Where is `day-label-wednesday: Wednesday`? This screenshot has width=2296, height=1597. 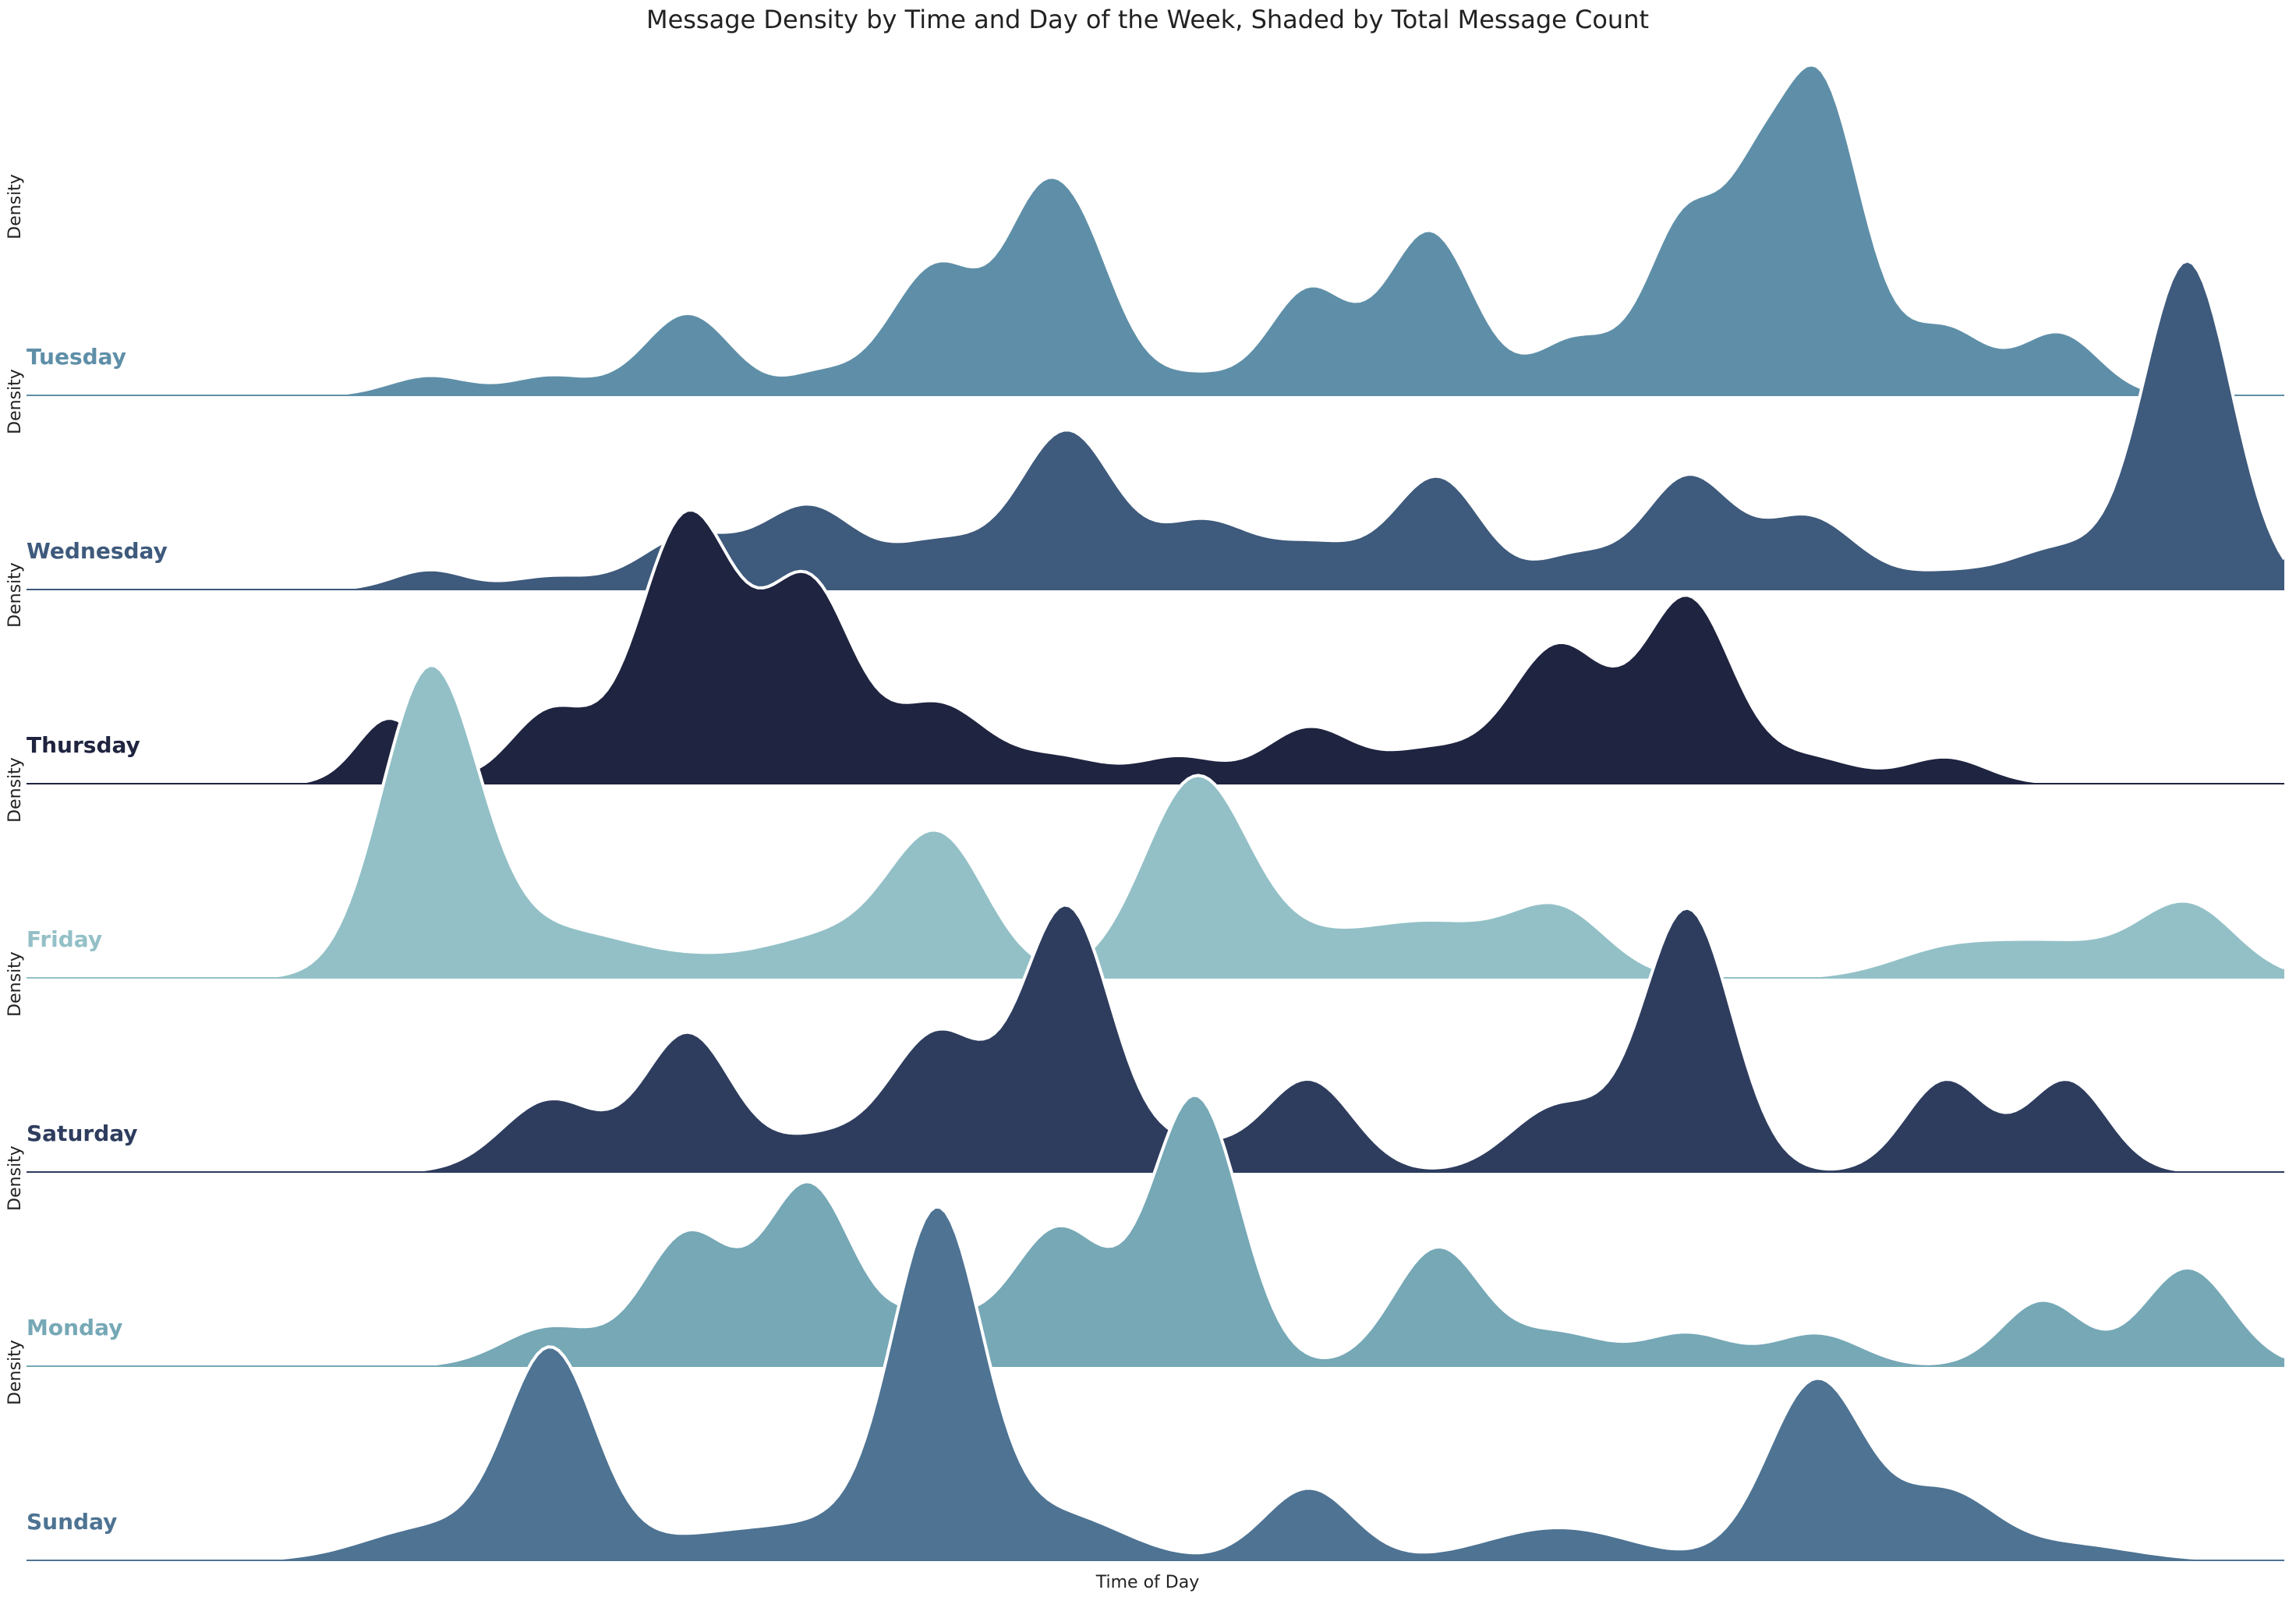
day-label-wednesday: Wednesday is located at coordinates (97, 551).